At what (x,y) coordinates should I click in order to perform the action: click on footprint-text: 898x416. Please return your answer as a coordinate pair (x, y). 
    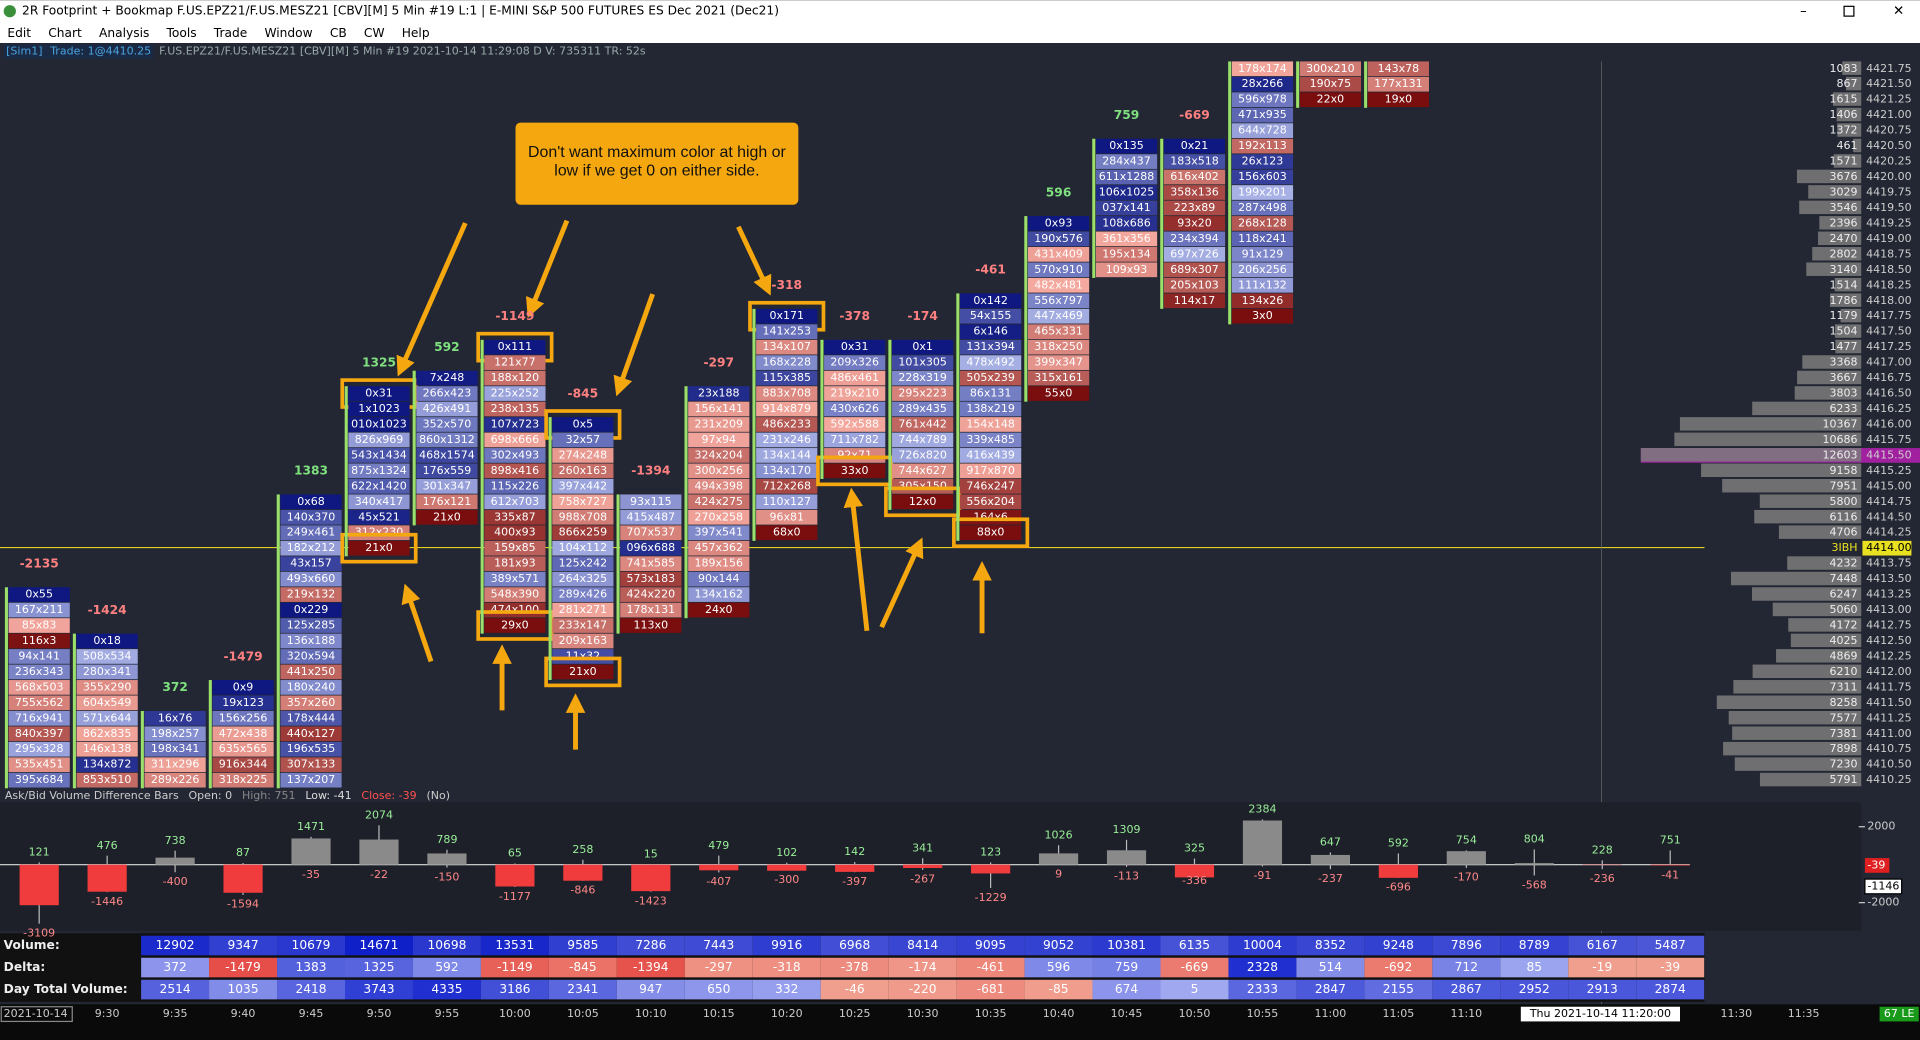
    Looking at the image, I should click on (515, 470).